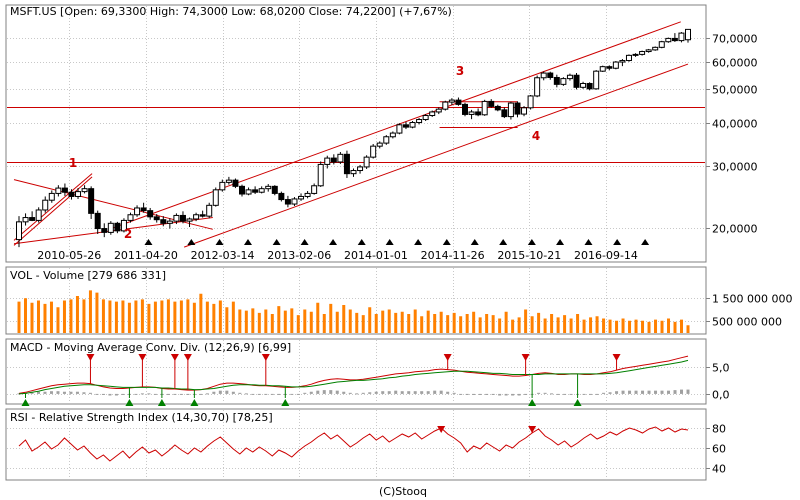 The height and width of the screenshot is (500, 800). Describe the element at coordinates (453, 255) in the screenshot. I see `price-xtick-label: 2014-11-26` at that location.